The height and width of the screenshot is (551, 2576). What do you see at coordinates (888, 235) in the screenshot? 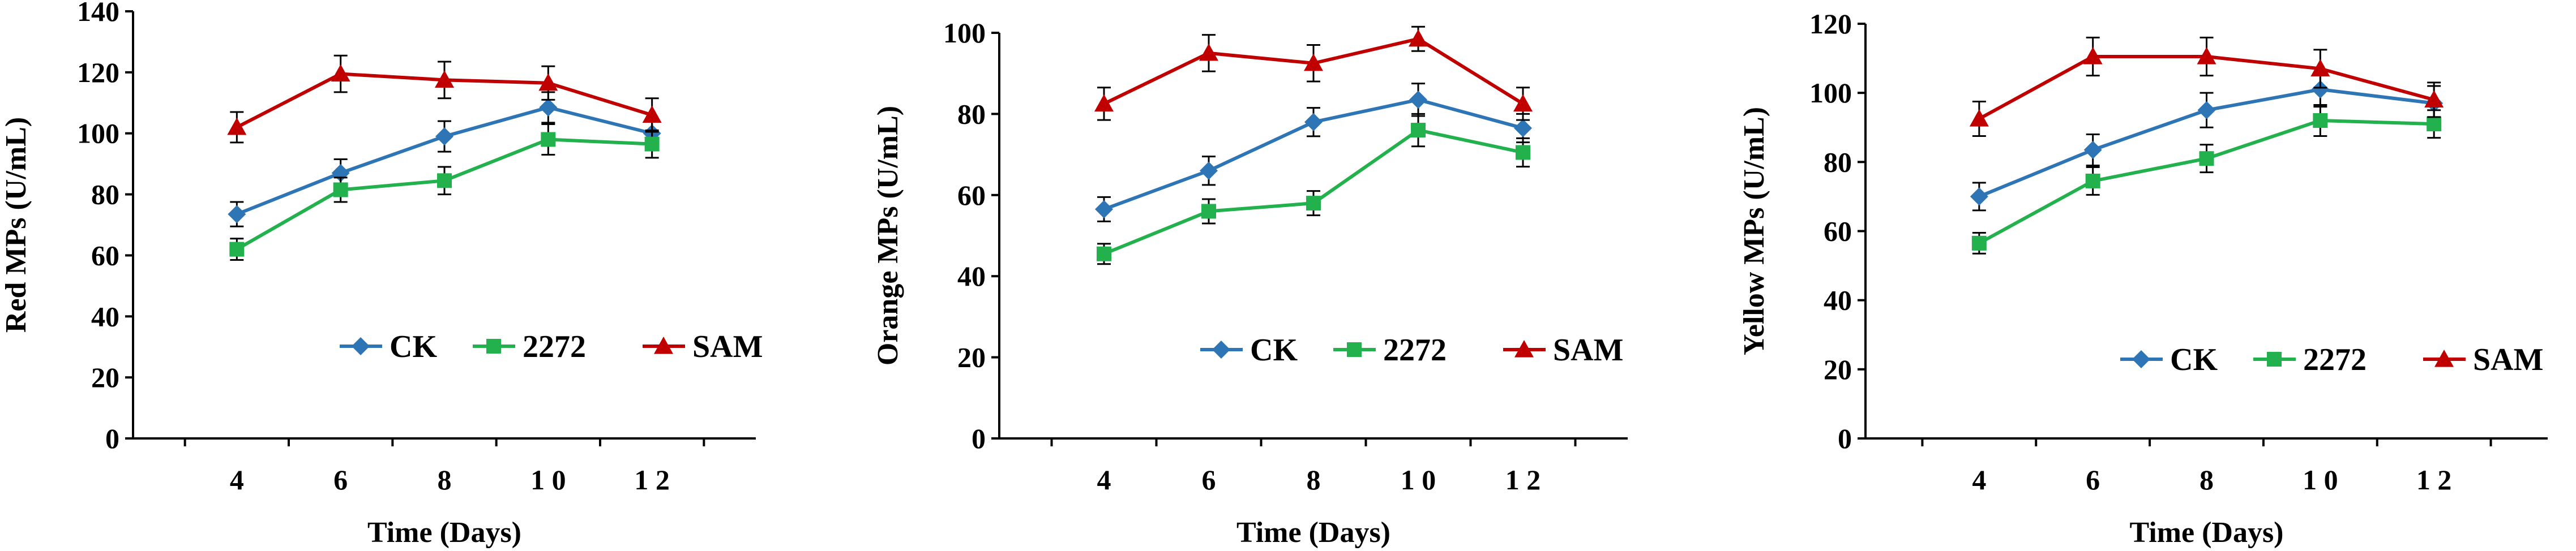
I see `y-axis-title: Orange MPs (U/mL)` at bounding box center [888, 235].